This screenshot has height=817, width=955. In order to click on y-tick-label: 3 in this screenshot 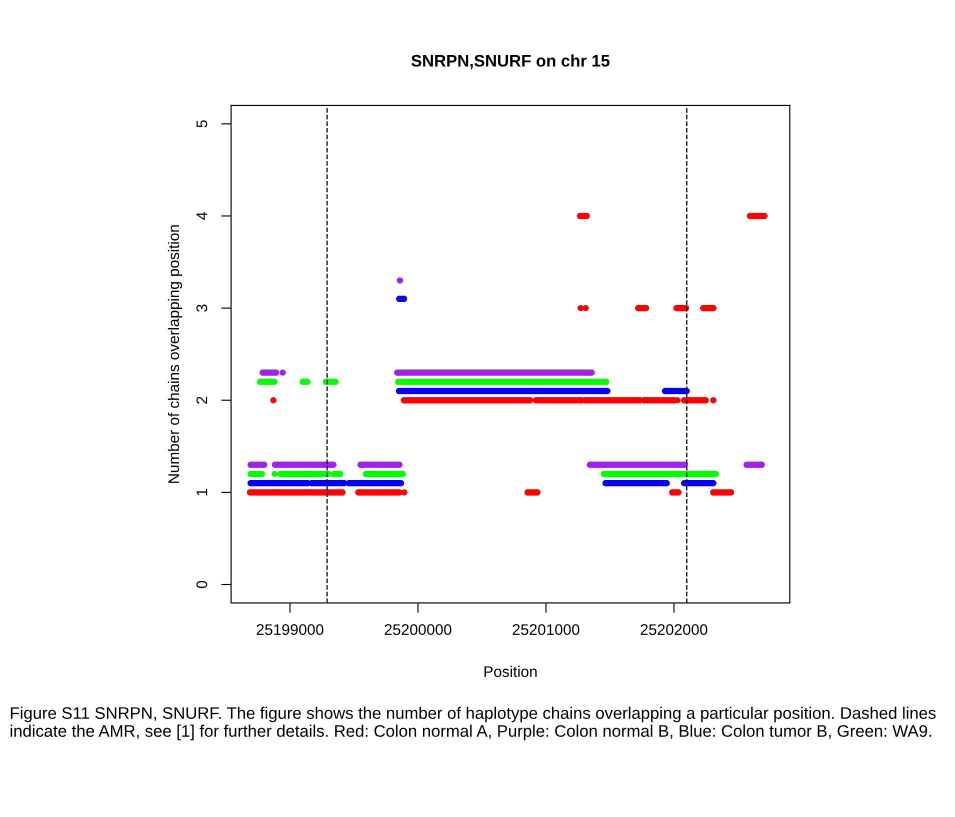, I will do `click(202, 308)`.